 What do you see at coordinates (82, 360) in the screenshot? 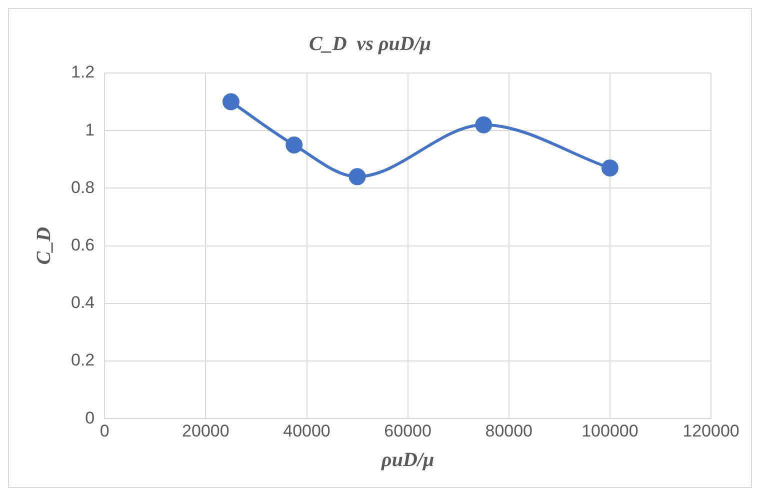
I see `y-tick-label: 0.2` at bounding box center [82, 360].